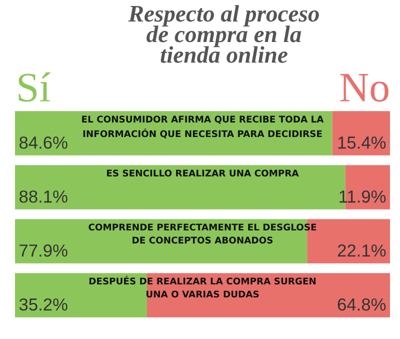  Describe the element at coordinates (362, 142) in the screenshot. I see `data-label: 15.4%` at that location.